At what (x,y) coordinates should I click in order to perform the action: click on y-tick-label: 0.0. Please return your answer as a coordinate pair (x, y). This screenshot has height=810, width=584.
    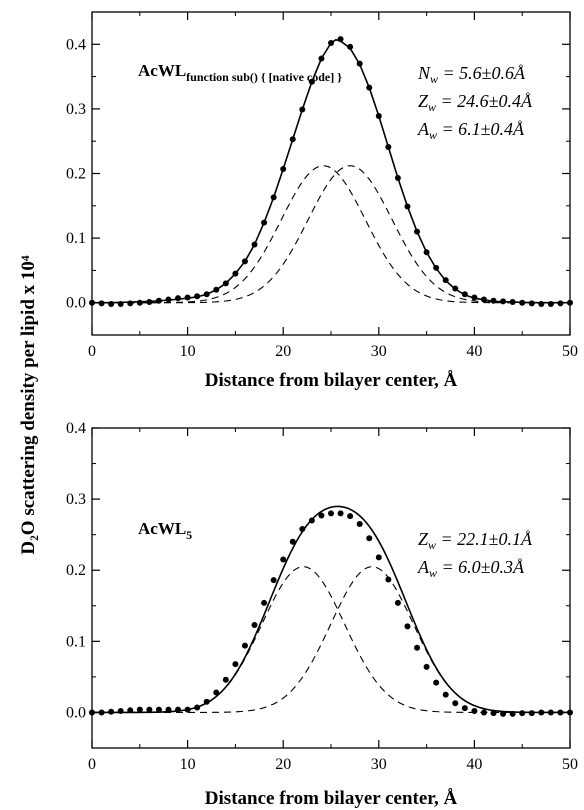
    Looking at the image, I should click on (76, 303).